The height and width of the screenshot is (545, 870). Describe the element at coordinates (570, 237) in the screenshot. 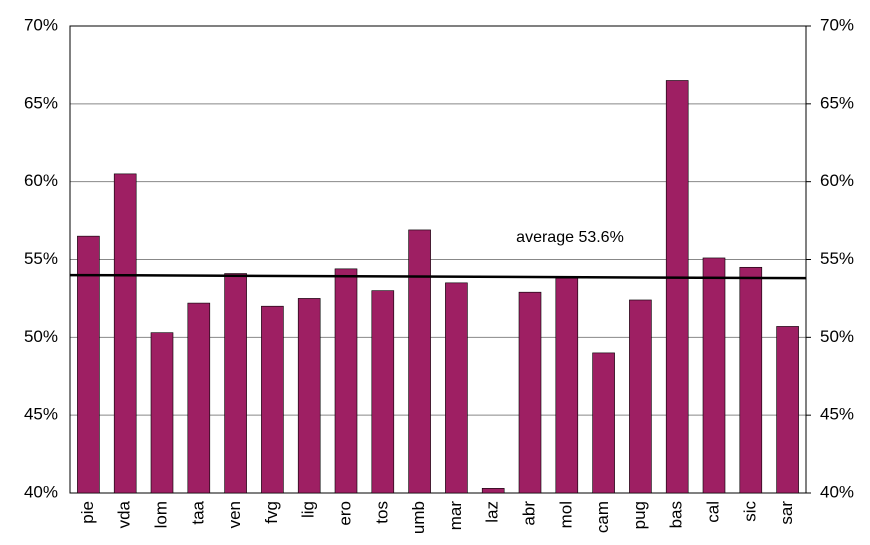

I see `annotation: average 53.6%` at that location.